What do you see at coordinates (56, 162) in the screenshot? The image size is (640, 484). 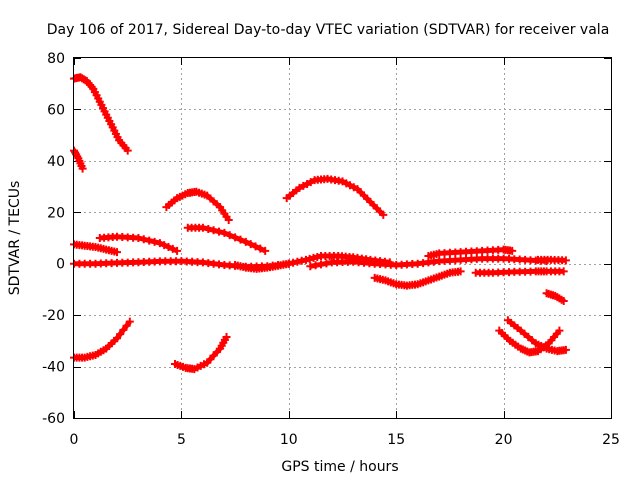 I see `y-tick-label: 40` at bounding box center [56, 162].